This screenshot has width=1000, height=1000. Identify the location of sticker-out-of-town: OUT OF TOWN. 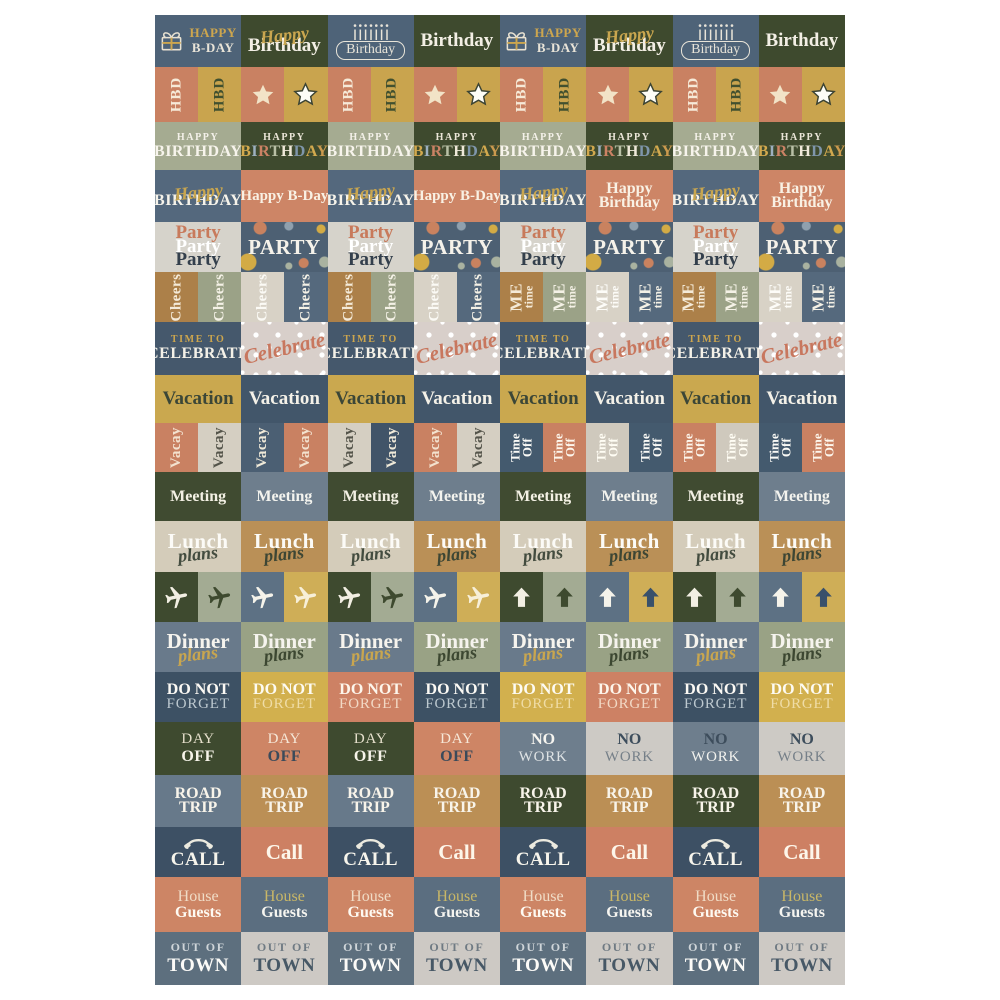
(629, 958).